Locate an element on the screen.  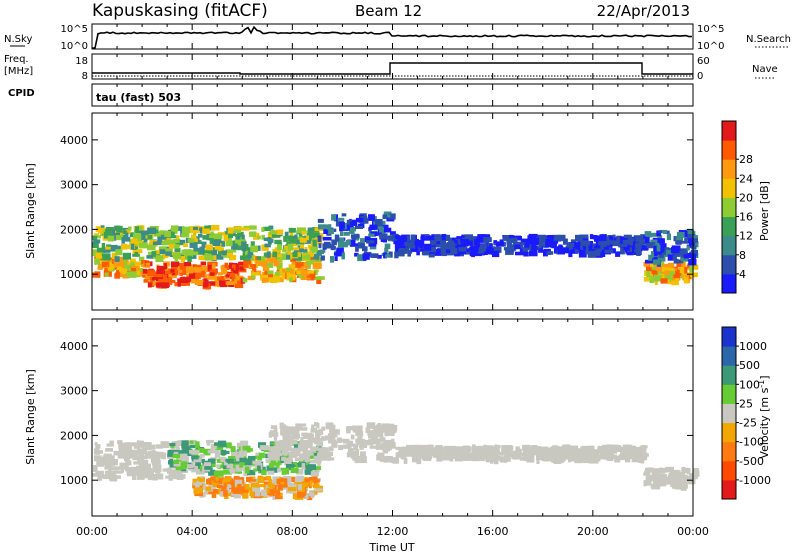
velocity-colorbar-segment is located at coordinates (729, 375).